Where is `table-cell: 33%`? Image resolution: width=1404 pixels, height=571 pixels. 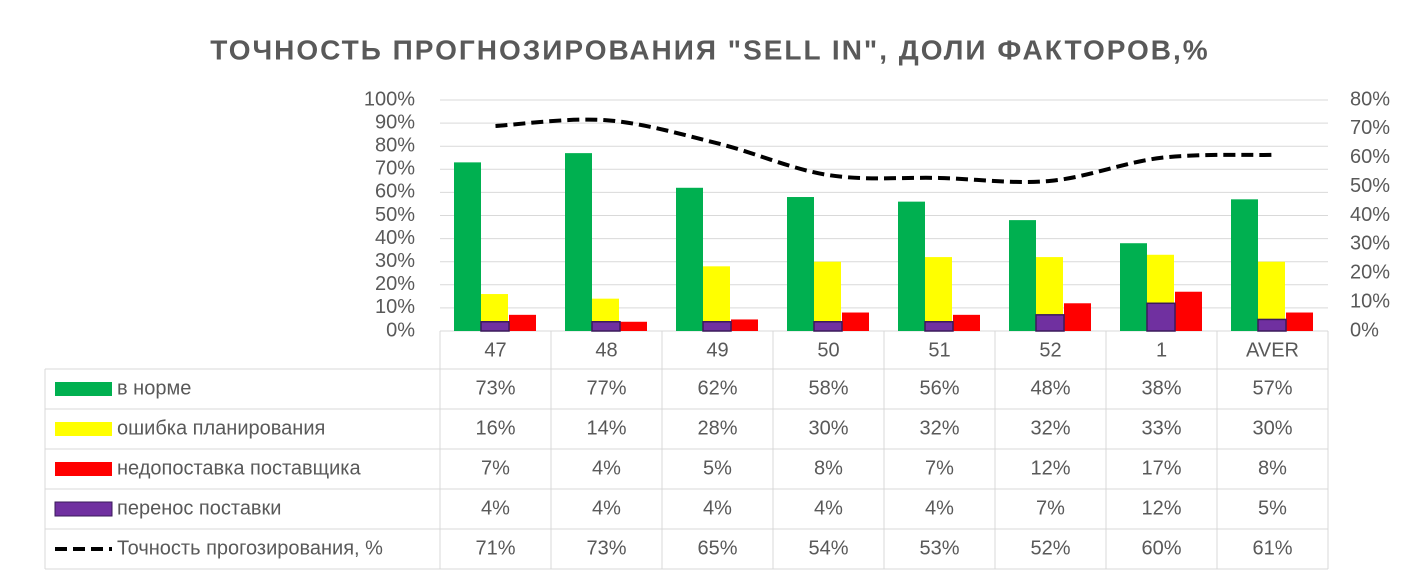 table-cell: 33% is located at coordinates (1161, 428).